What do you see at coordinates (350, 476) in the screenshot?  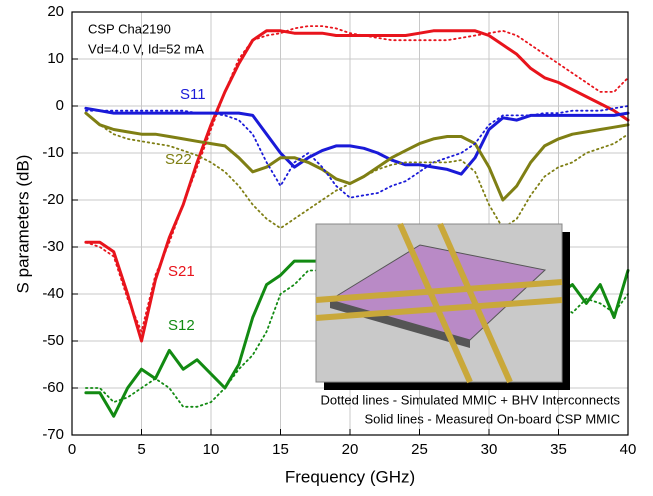 I see `x-axis-label: Frequency (GHz)` at bounding box center [350, 476].